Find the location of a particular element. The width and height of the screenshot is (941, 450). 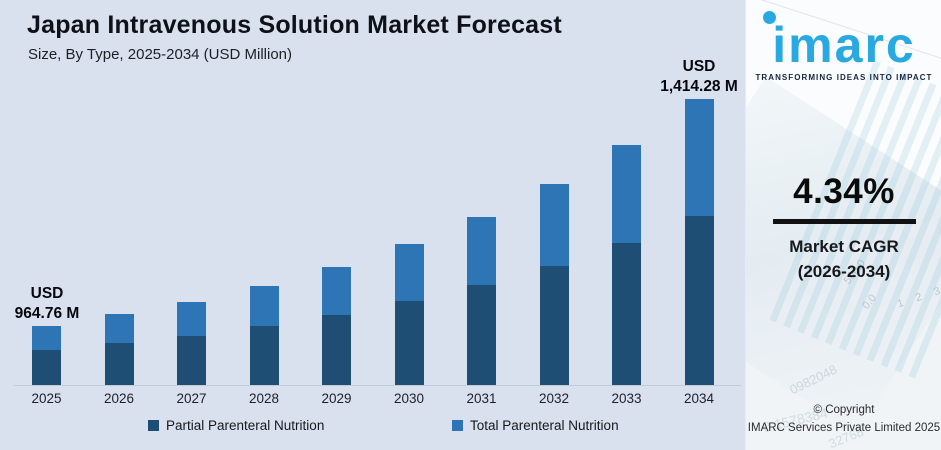

bar-segment-total-parenteral-2028 is located at coordinates (264, 306).